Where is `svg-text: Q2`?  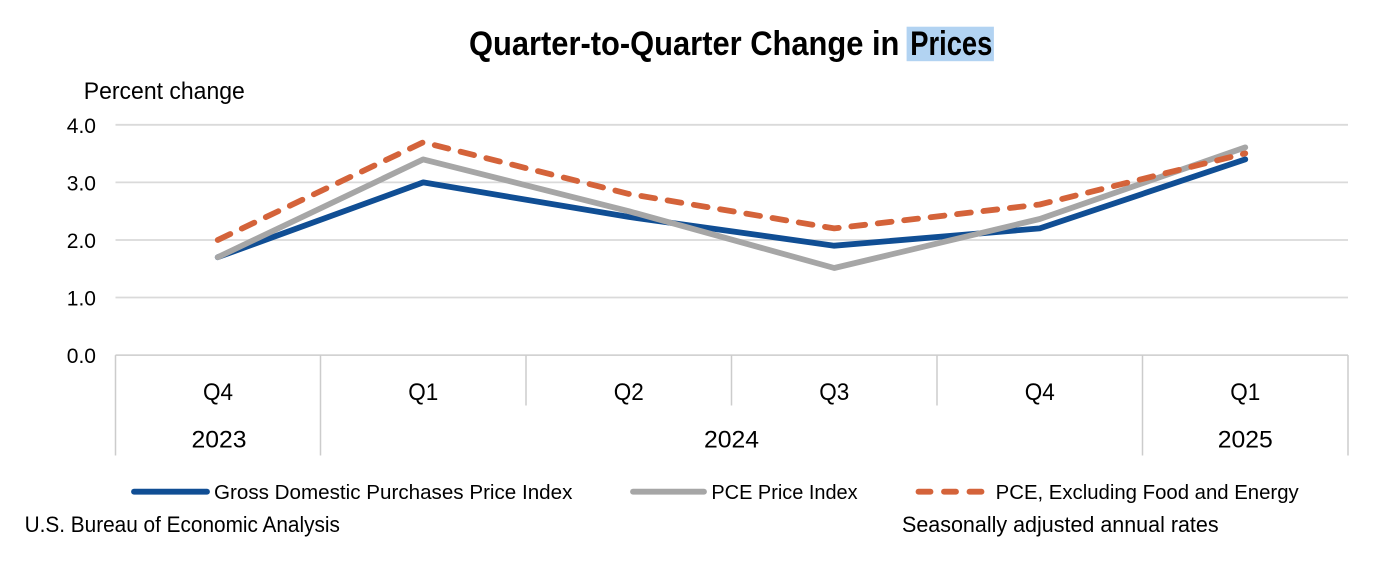 svg-text: Q2 is located at coordinates (629, 392).